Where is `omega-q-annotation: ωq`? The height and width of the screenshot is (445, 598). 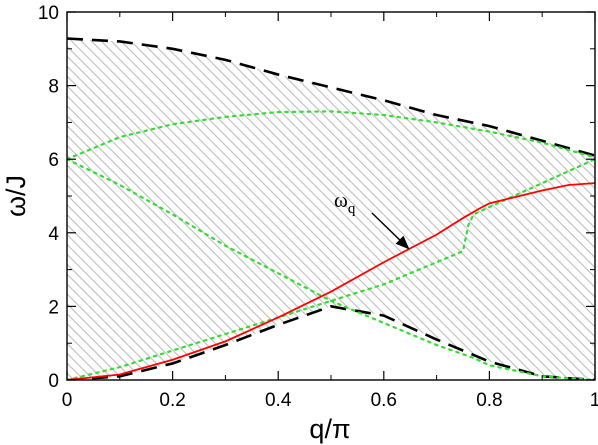 omega-q-annotation: ωq is located at coordinates (372, 219).